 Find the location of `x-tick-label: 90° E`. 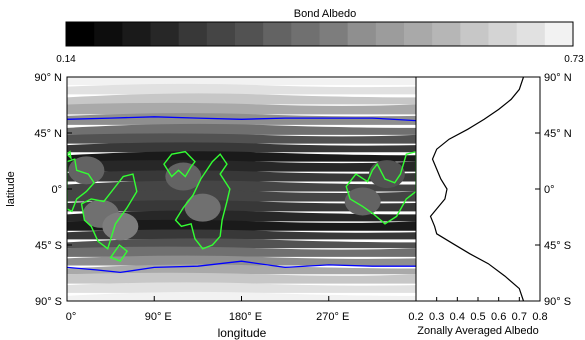

x-tick-label: 90° E is located at coordinates (158, 317).